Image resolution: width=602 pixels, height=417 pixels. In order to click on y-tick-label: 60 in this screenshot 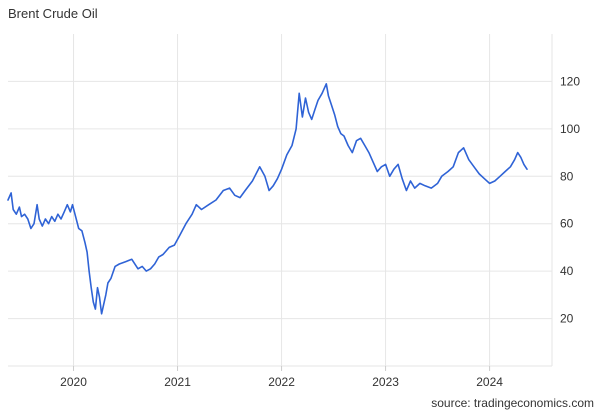, I will do `click(567, 224)`.